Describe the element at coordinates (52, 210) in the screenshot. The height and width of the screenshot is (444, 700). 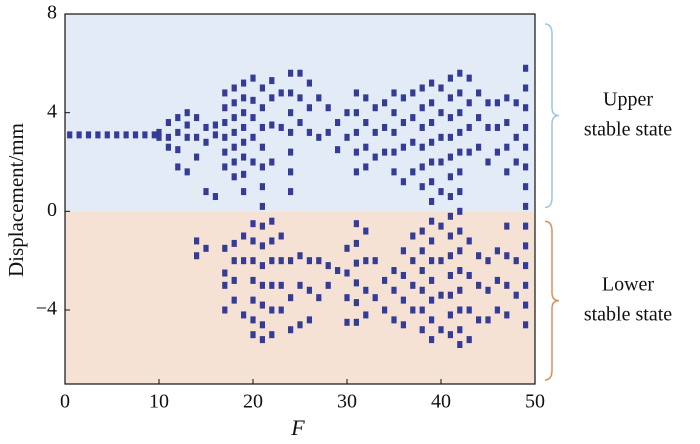
I see `y-tick-label: 0` at that location.